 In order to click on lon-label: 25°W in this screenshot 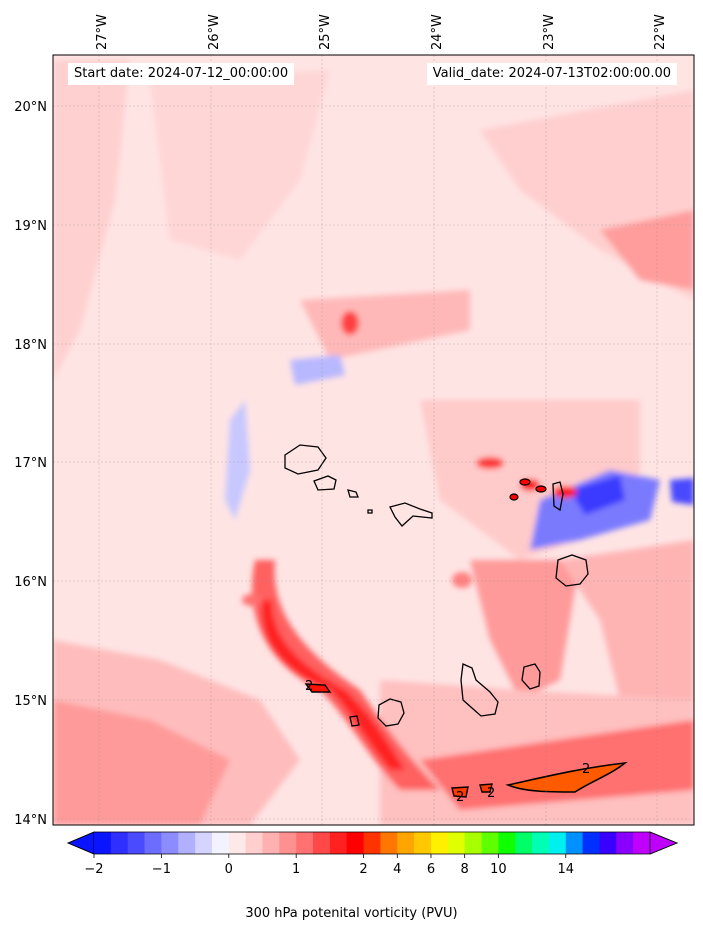, I will do `click(325, 32)`.